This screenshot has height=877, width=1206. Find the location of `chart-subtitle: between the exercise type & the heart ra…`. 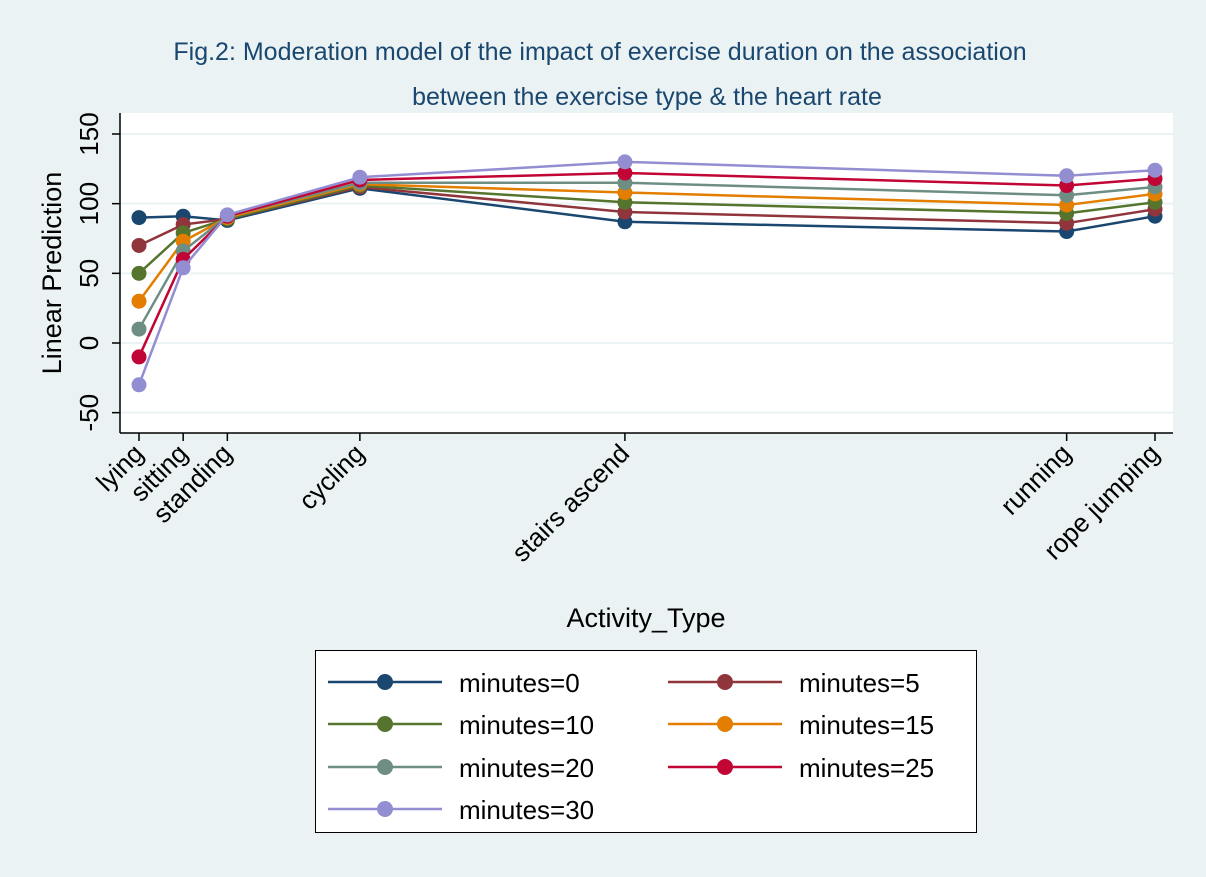

chart-subtitle: between the exercise type & the heart ra… is located at coordinates (647, 97).